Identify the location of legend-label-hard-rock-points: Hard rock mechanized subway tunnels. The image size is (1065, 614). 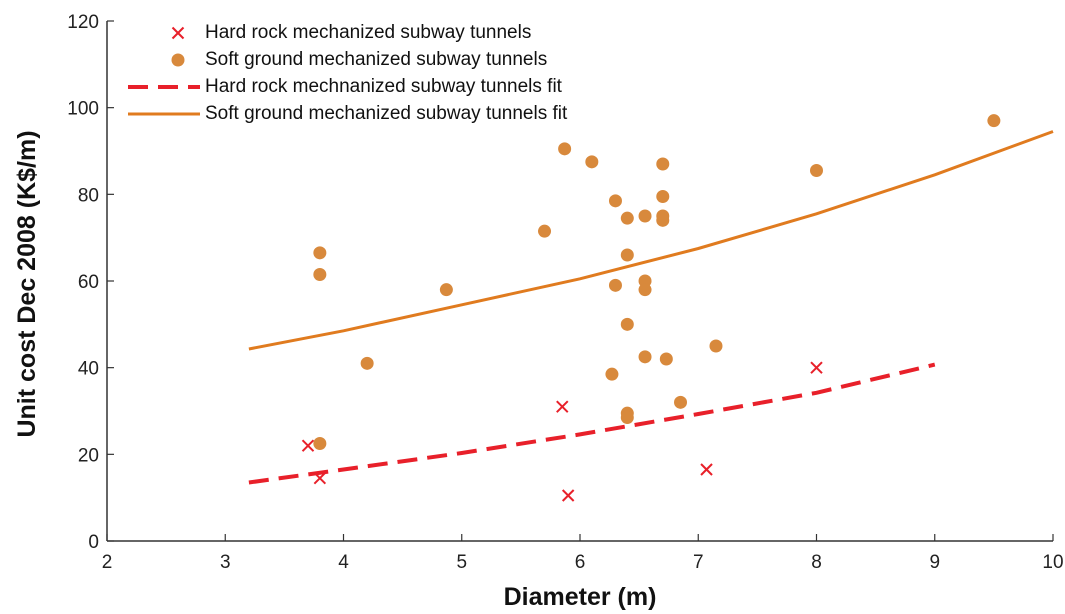
(368, 32).